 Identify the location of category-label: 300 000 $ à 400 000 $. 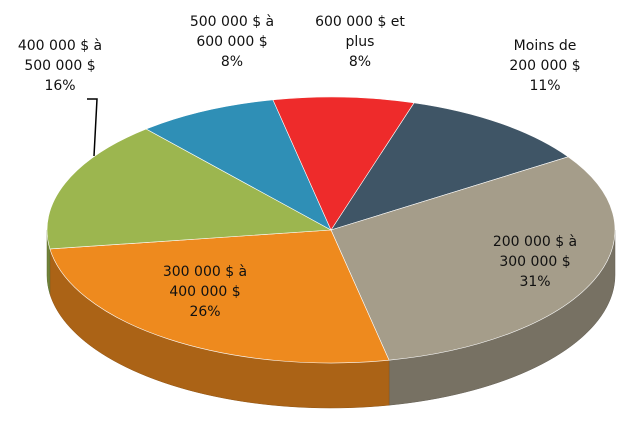
(205, 282).